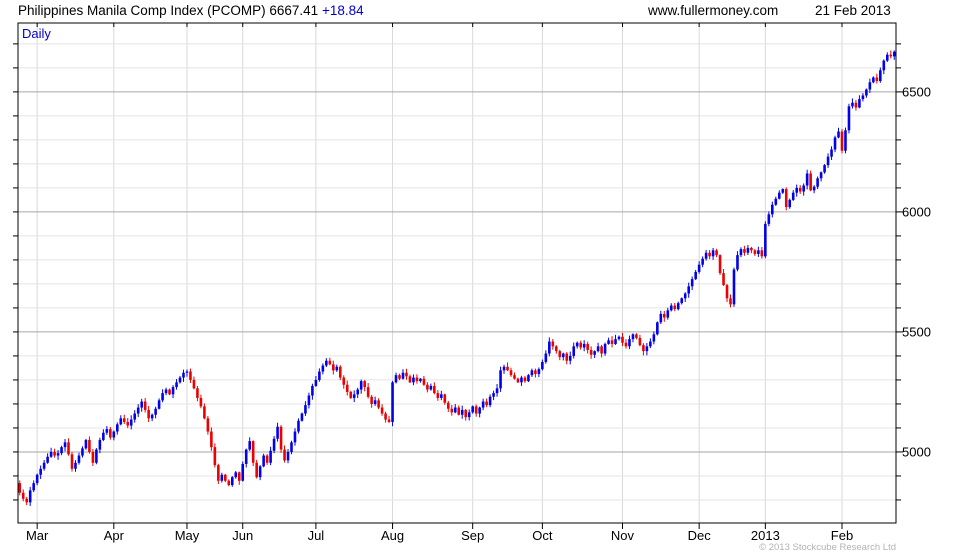 This screenshot has height=560, width=980. Describe the element at coordinates (765, 535) in the screenshot. I see `x-axis-label: 2013` at that location.